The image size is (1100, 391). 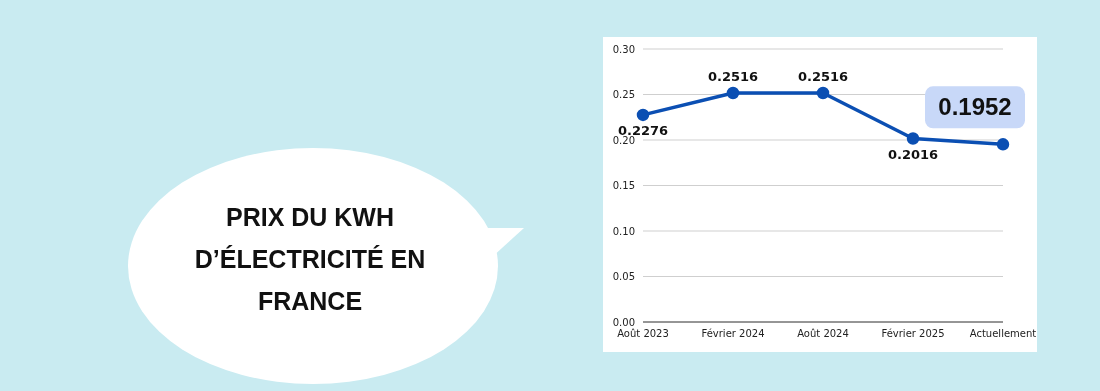 I want to click on data-label: 0.2016, so click(x=913, y=154).